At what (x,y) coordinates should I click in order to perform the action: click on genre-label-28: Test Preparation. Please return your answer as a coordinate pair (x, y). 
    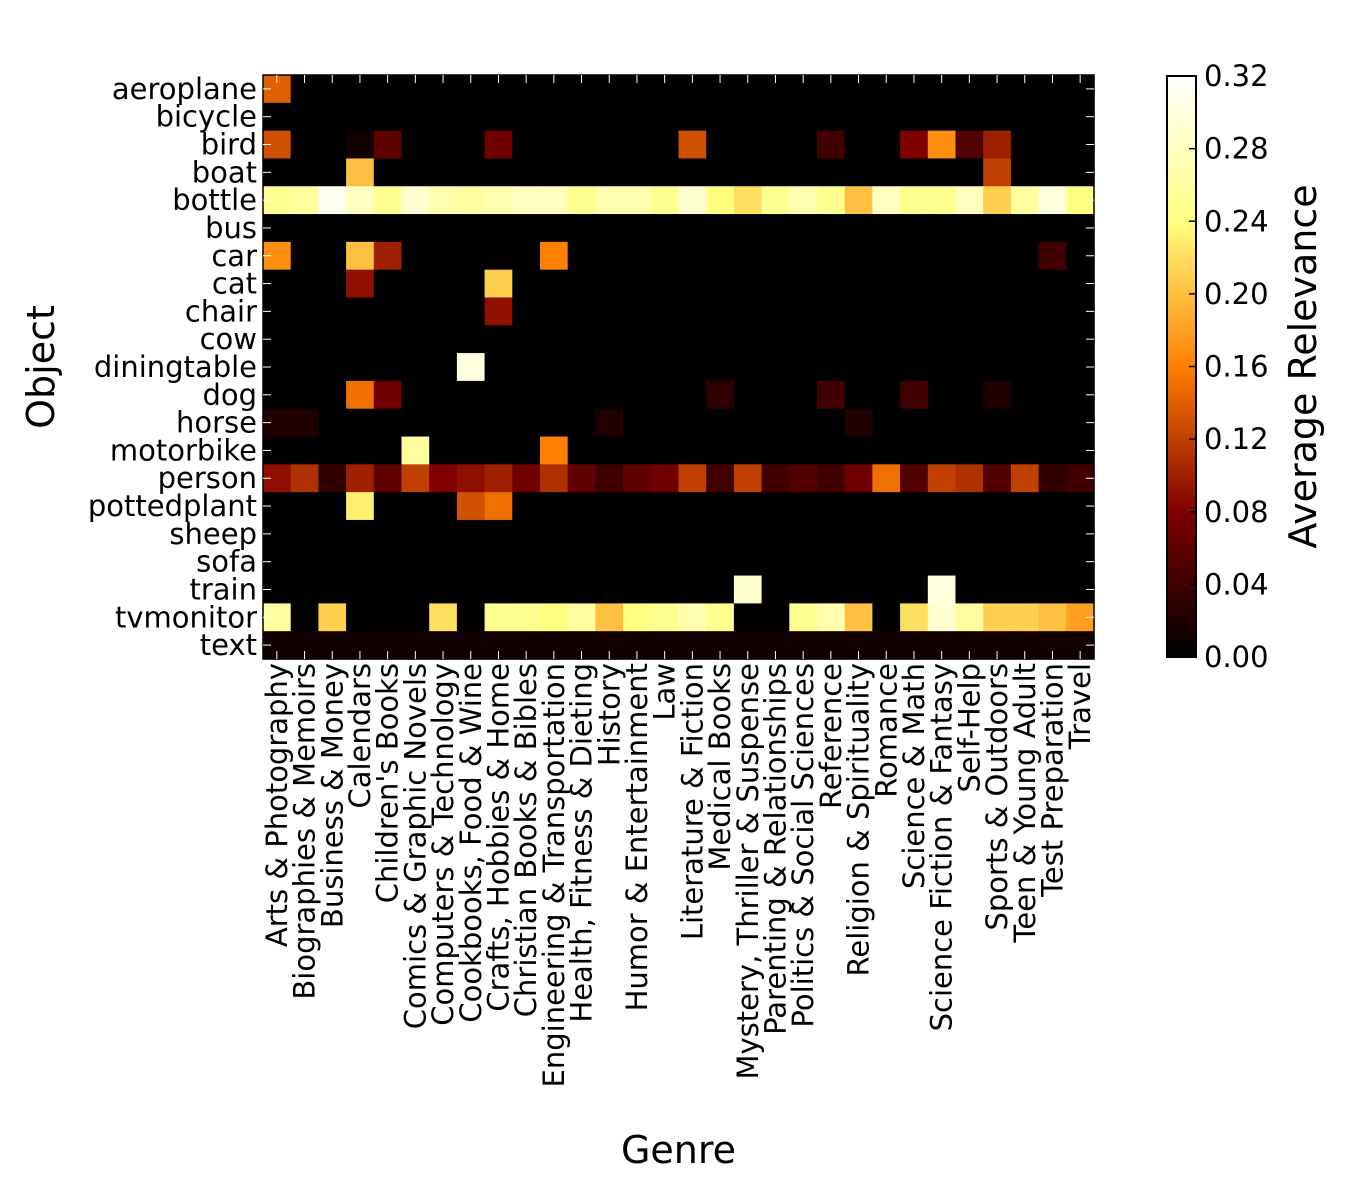
    Looking at the image, I should click on (1052, 780).